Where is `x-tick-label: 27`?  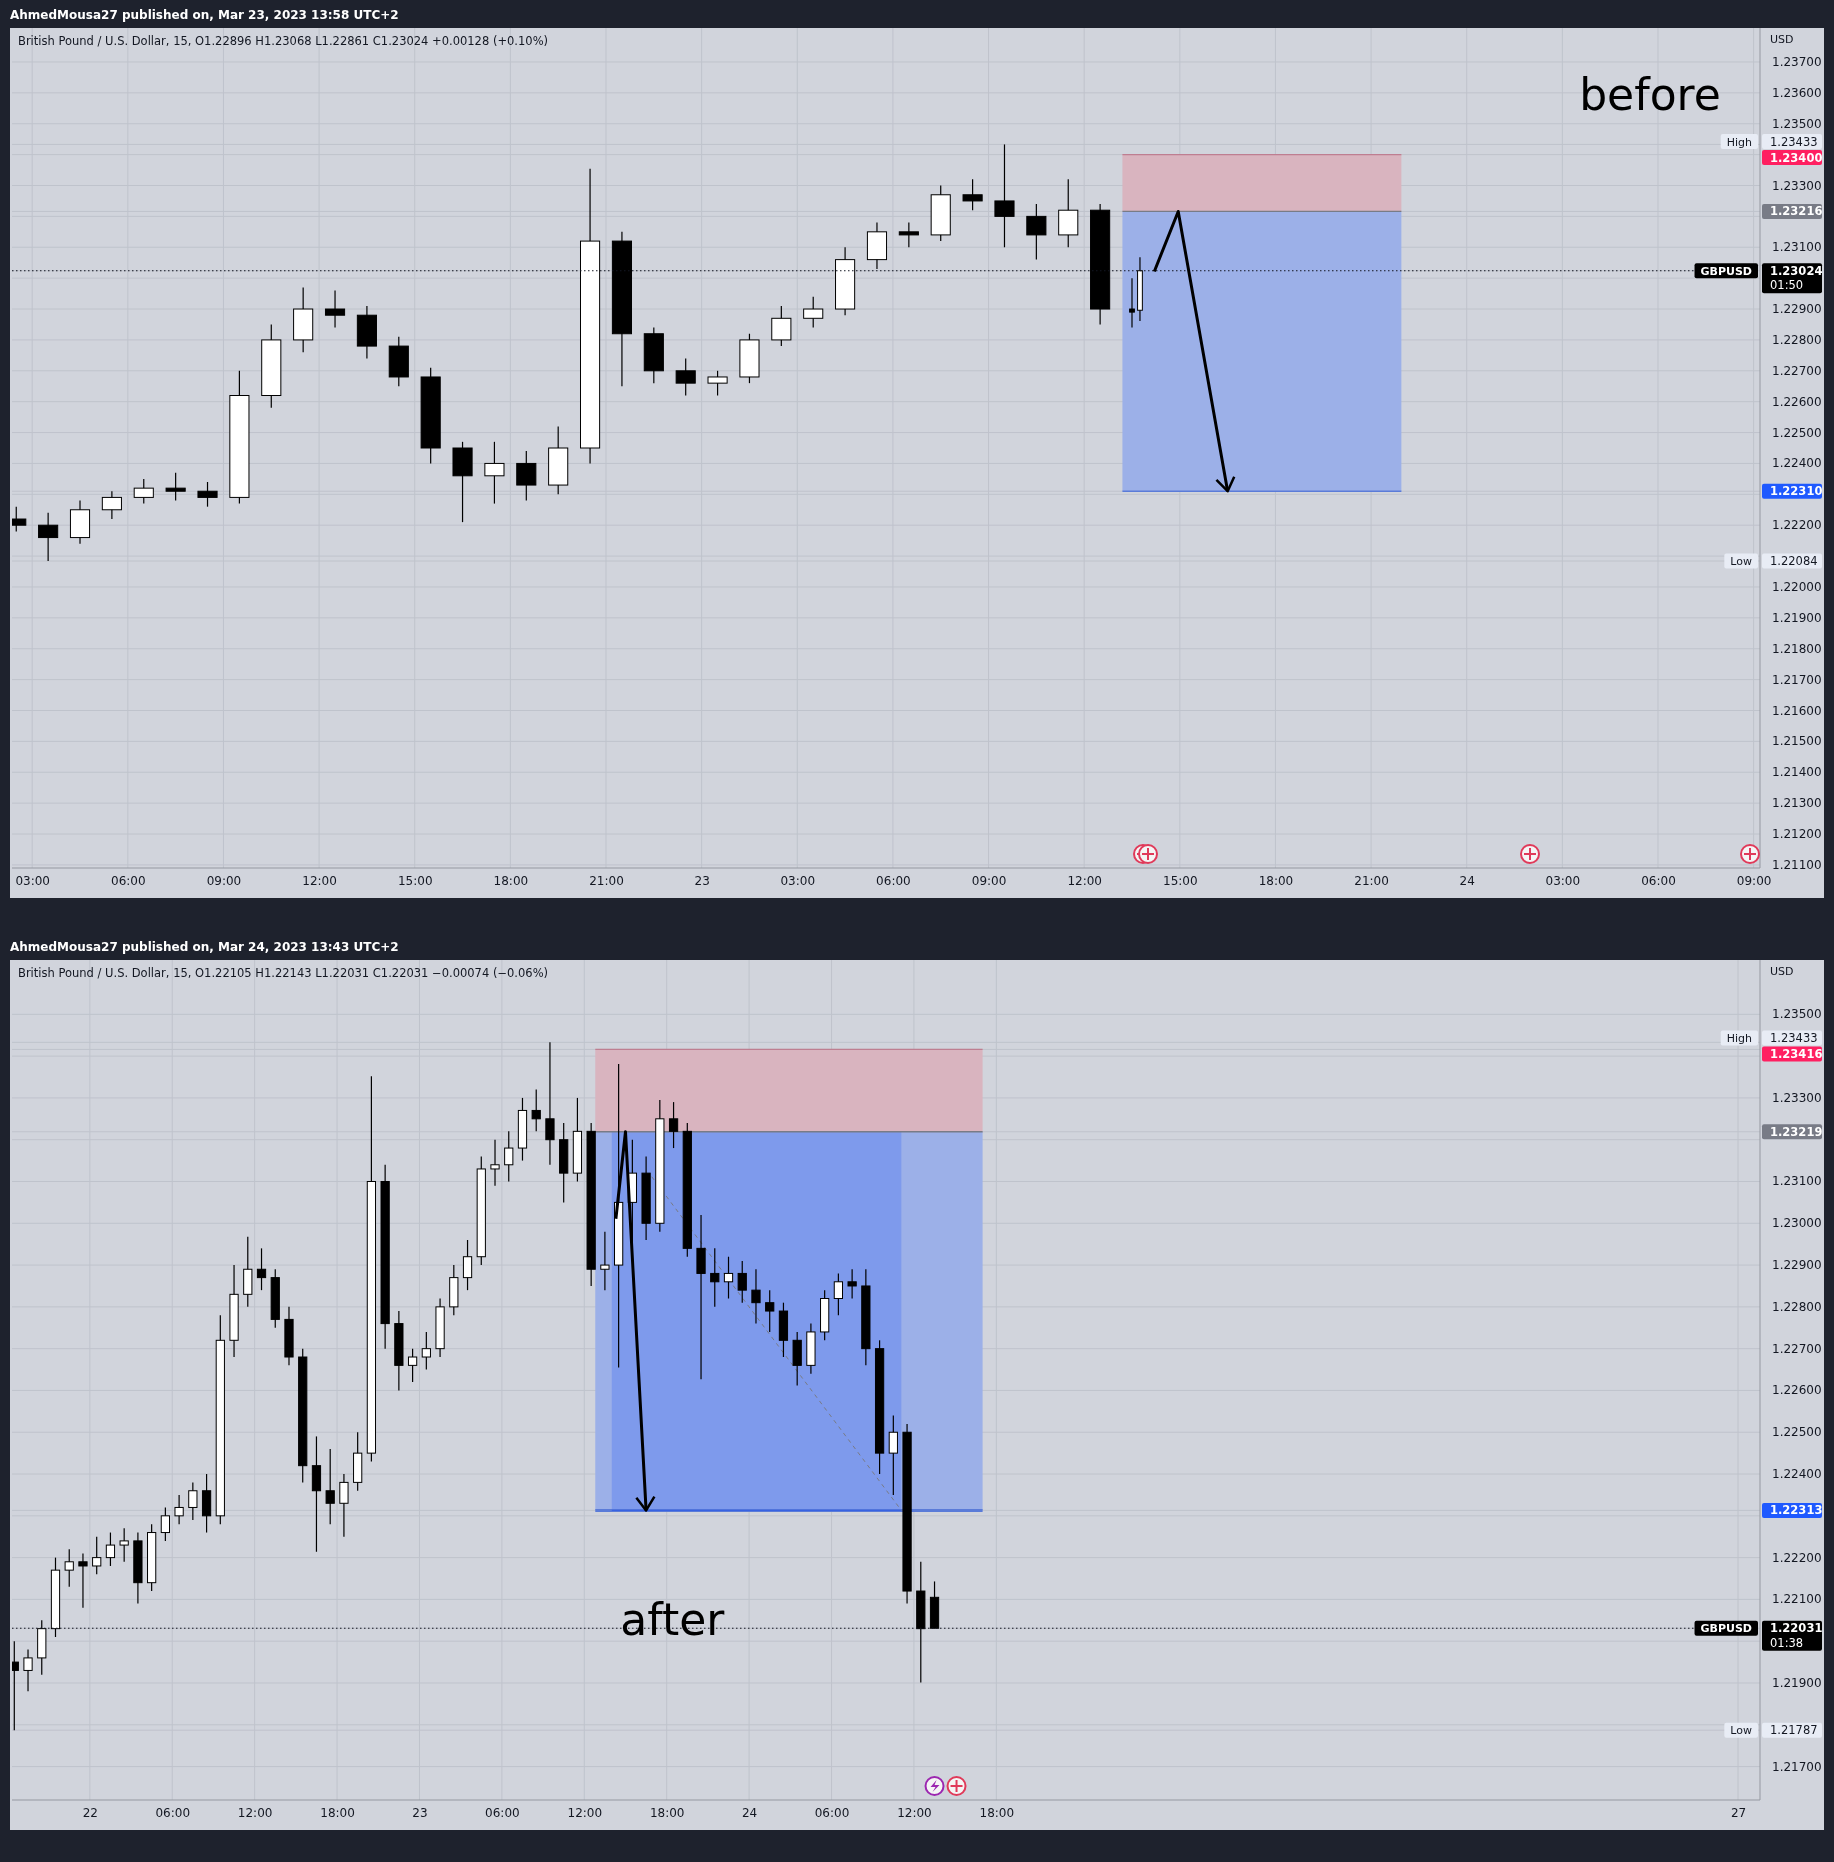 x-tick-label: 27 is located at coordinates (1738, 1812).